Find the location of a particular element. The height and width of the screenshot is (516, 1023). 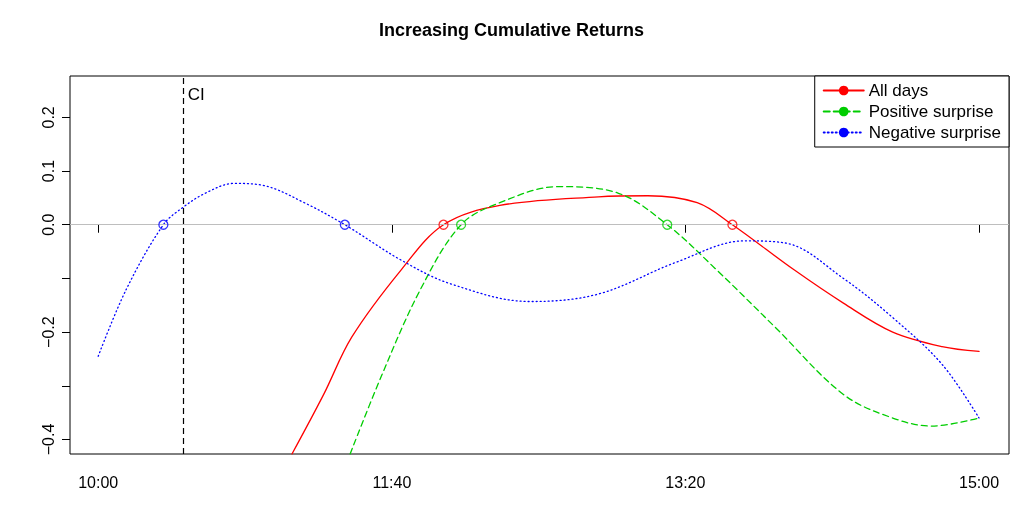

legend-label: Positive surprise is located at coordinates (931, 111).